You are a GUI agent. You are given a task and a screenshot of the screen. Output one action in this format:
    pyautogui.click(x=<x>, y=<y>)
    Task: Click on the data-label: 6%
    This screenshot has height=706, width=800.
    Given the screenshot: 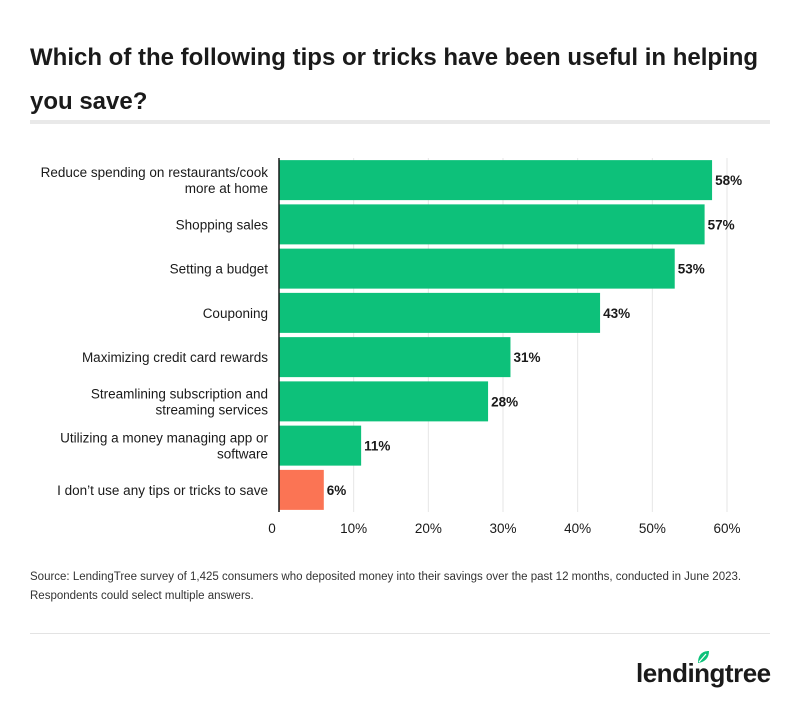 What is the action you would take?
    pyautogui.click(x=337, y=490)
    